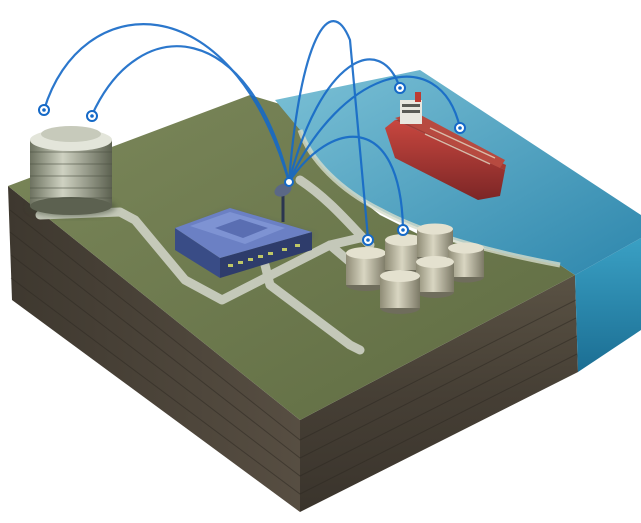  Describe the element at coordinates (445, 160) in the screenshot. I see `ship-hull` at that location.